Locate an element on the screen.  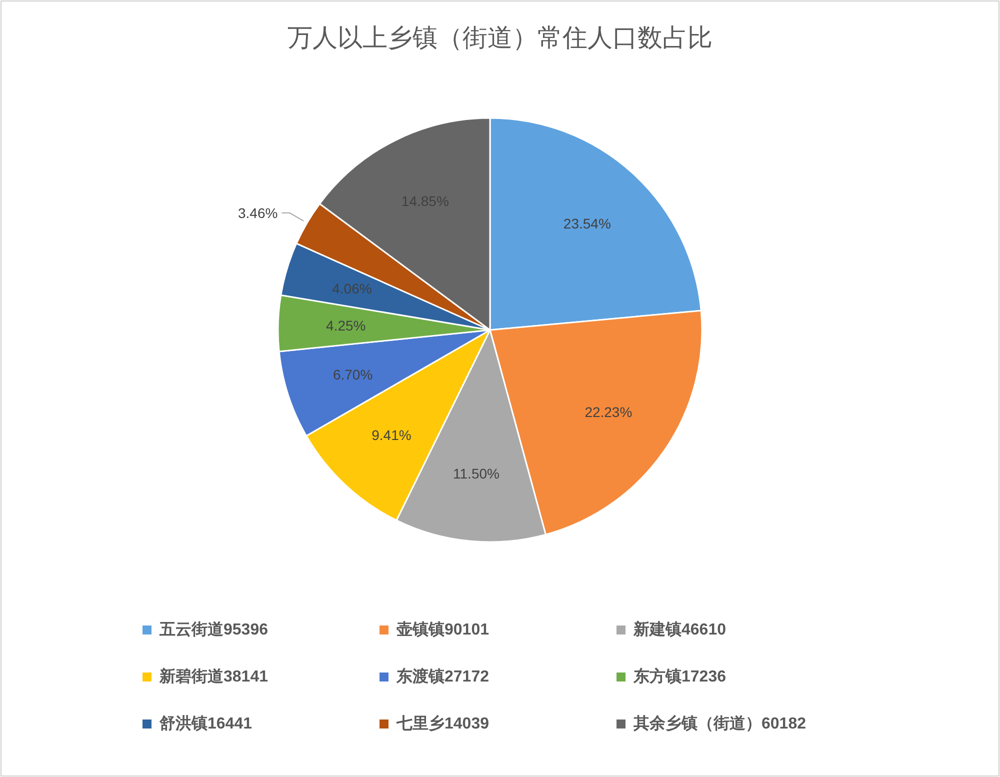
data-label: 23.54% is located at coordinates (587, 223).